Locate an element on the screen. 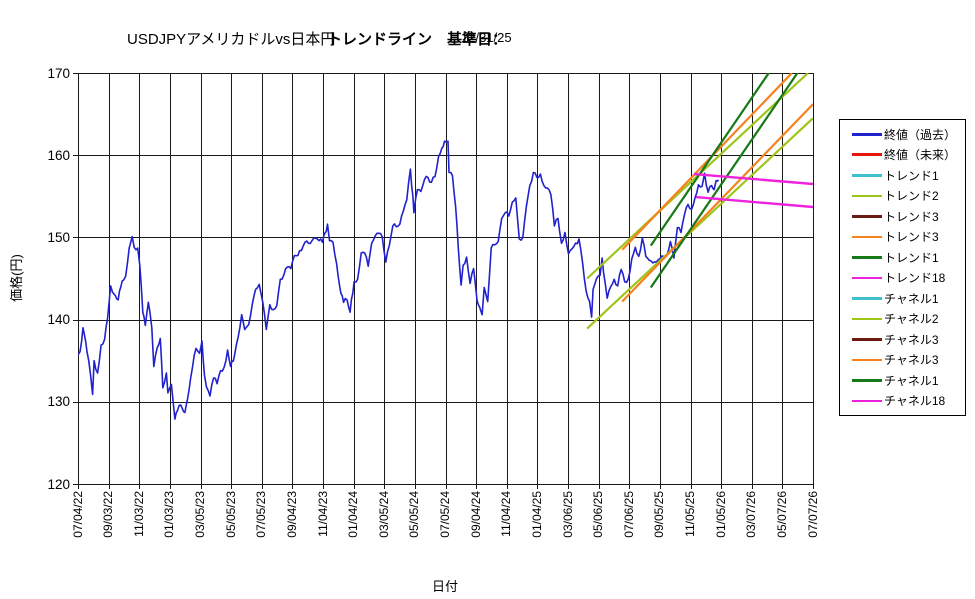  x-tick-label: 01/05/26 is located at coordinates (720, 514).